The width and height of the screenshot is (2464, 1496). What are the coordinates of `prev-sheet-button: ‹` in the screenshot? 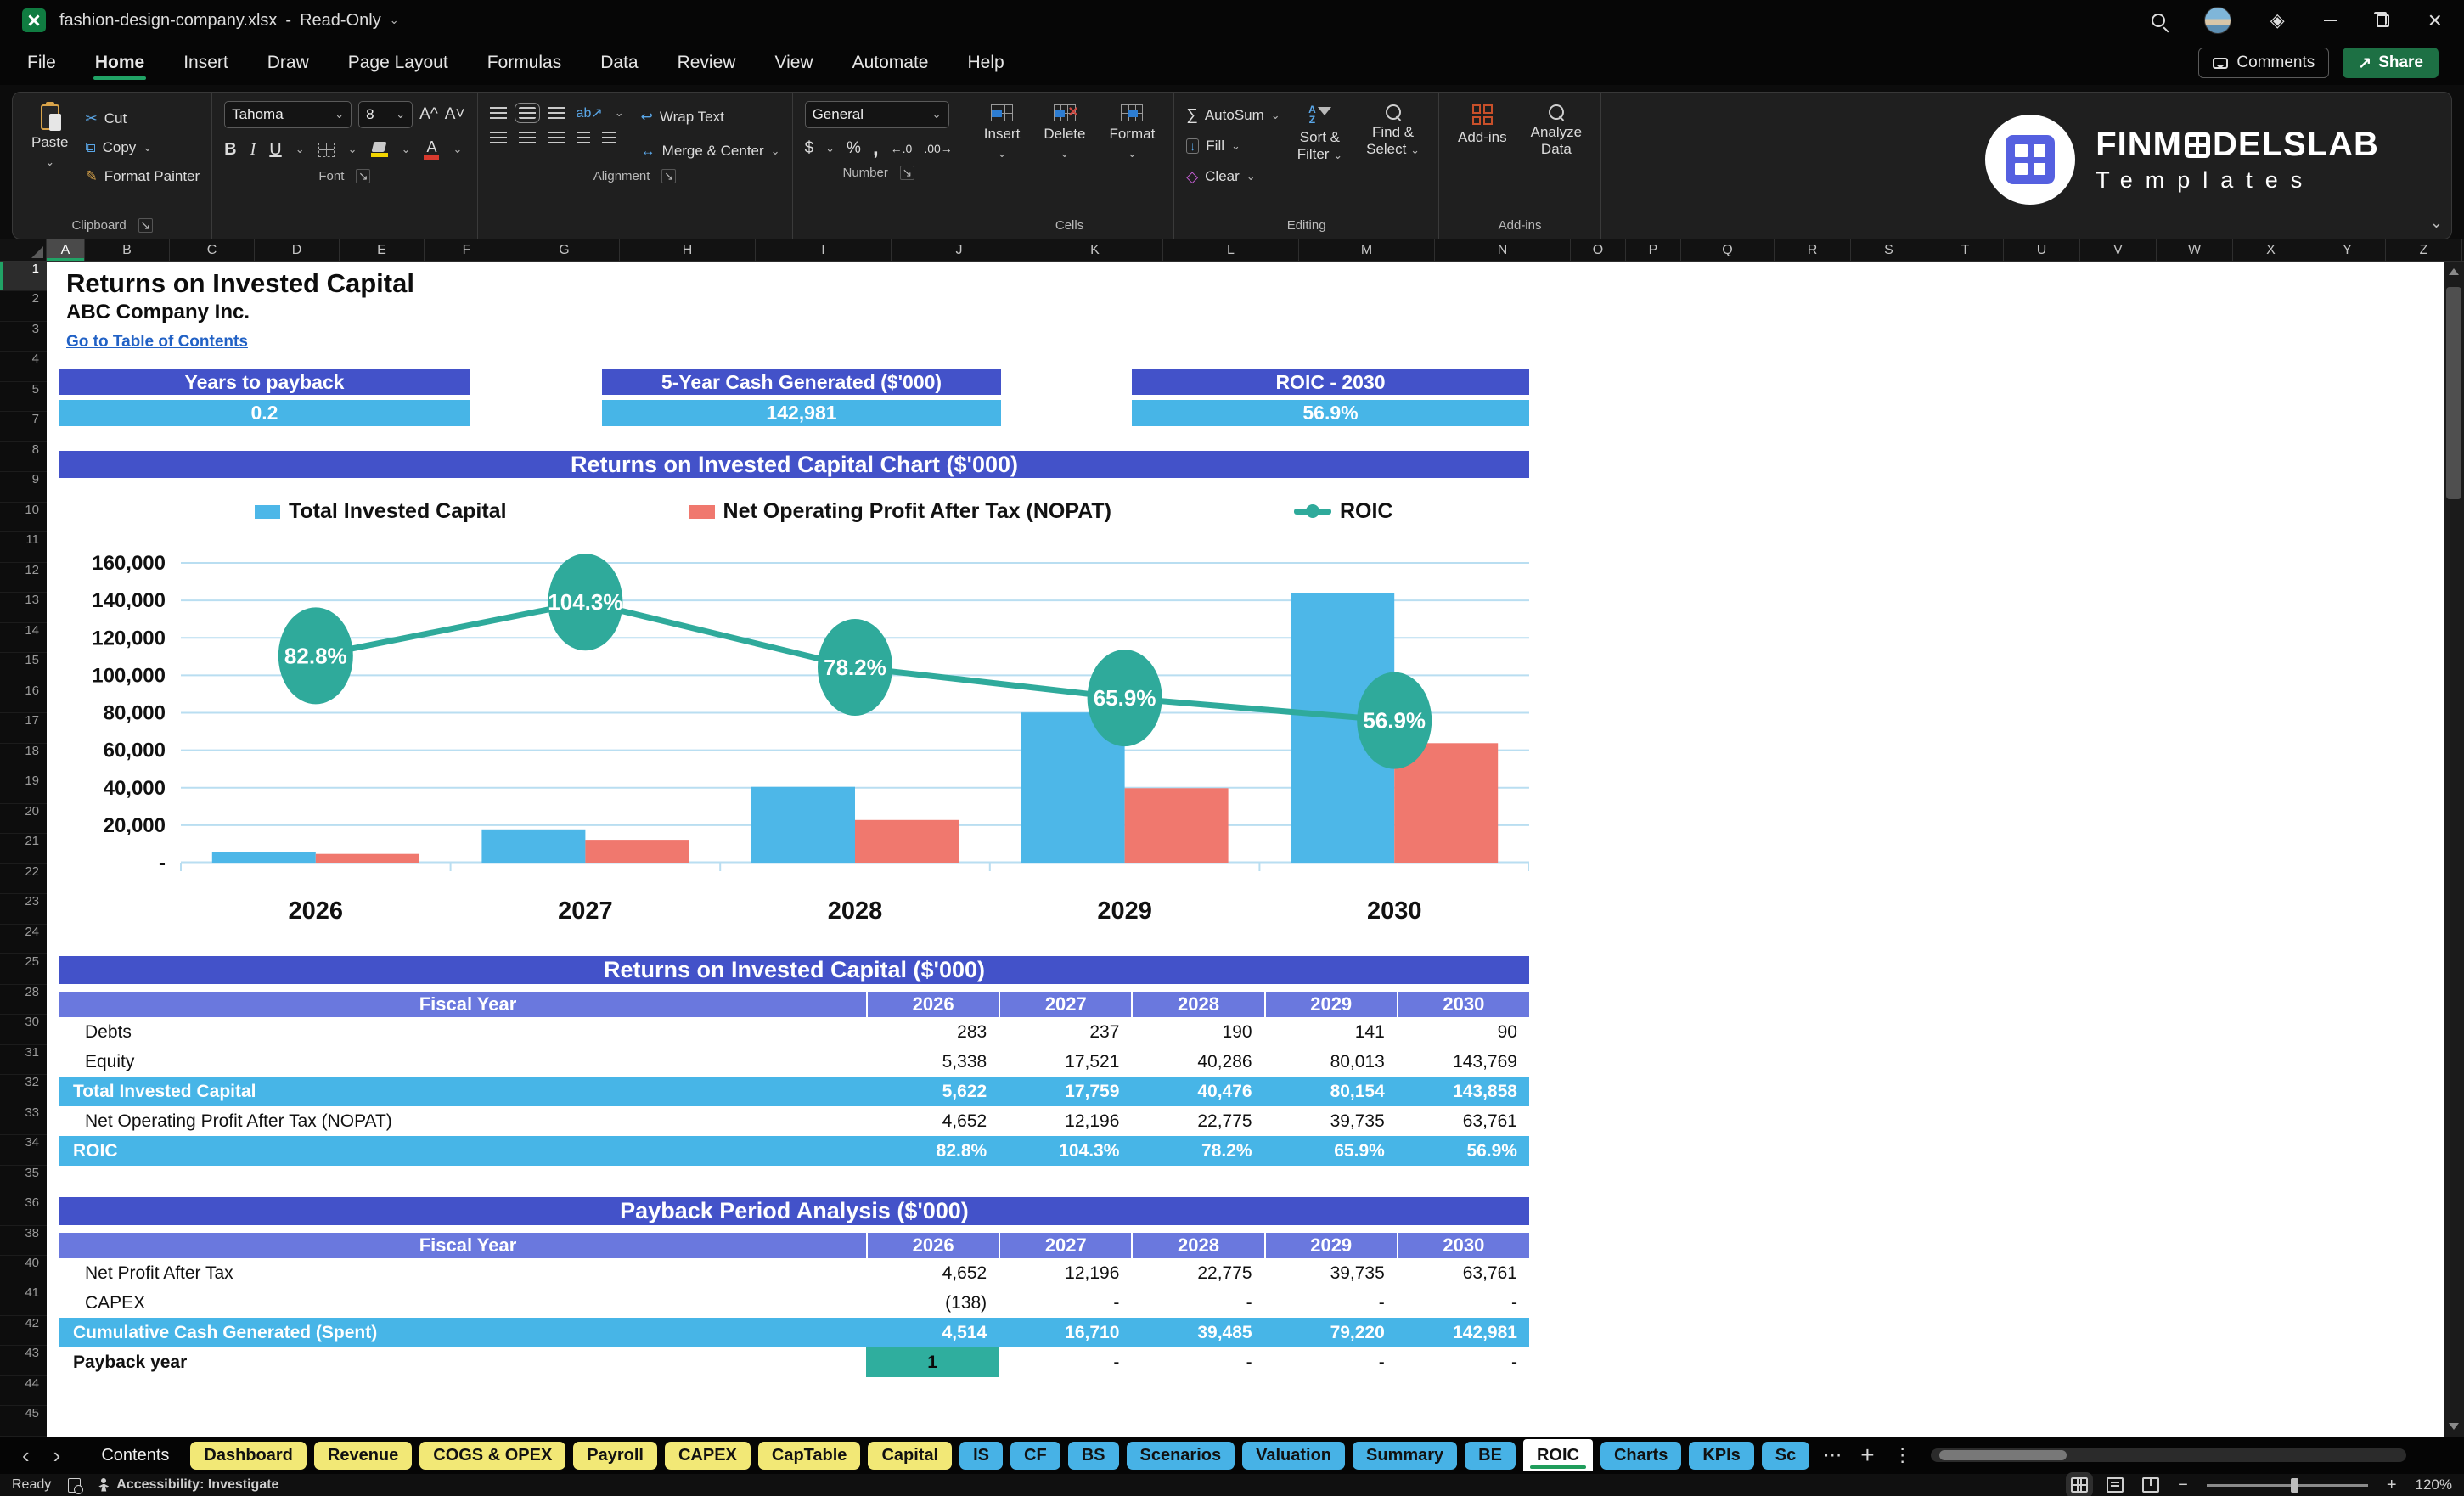 It's located at (26, 1455).